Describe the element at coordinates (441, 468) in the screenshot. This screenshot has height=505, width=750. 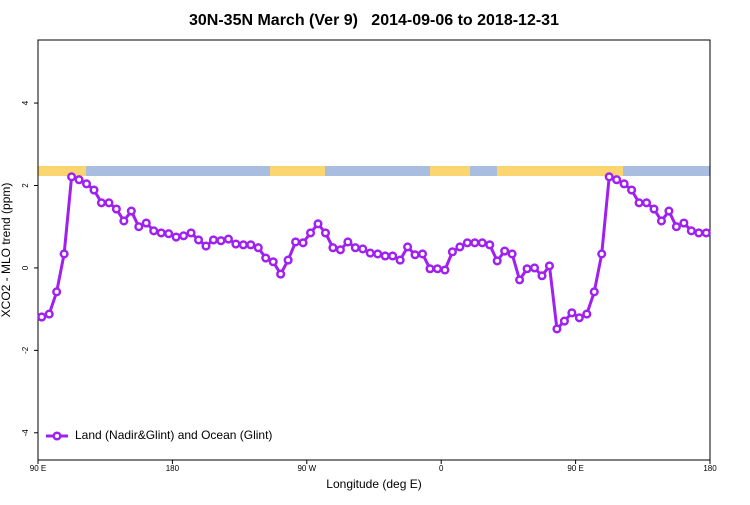
I see `x-tick-label: 0` at that location.